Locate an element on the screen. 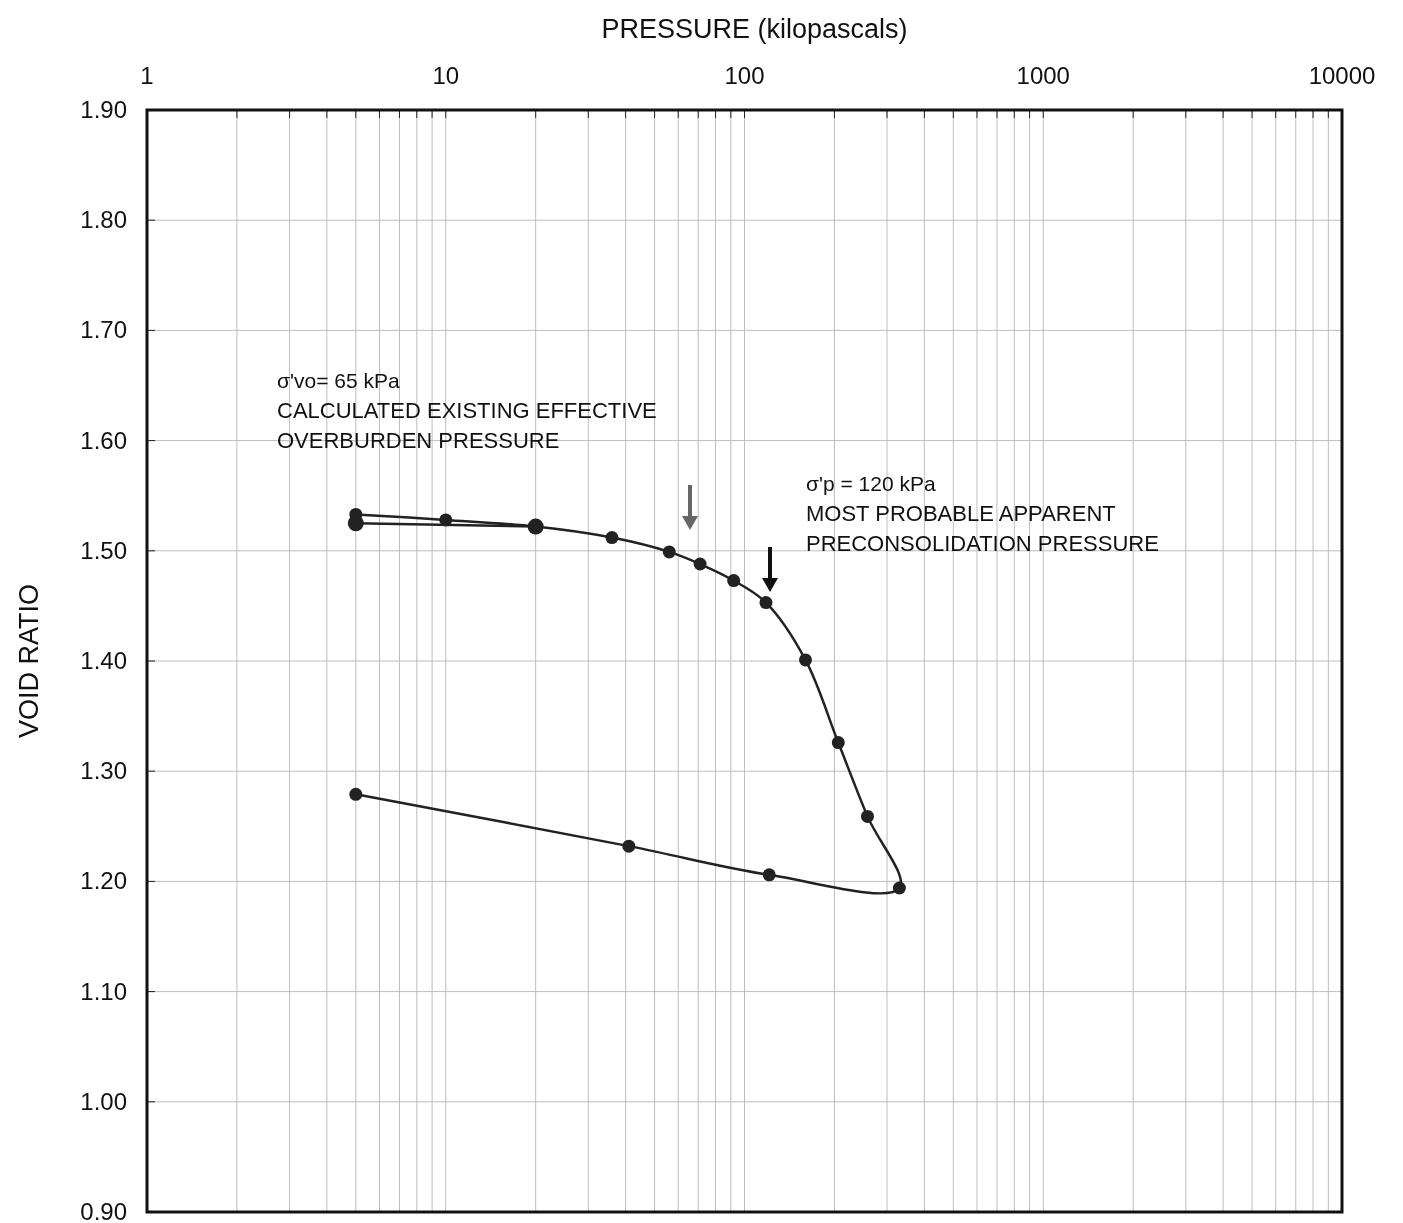  y-tick-label: 1.70 is located at coordinates (103, 330).